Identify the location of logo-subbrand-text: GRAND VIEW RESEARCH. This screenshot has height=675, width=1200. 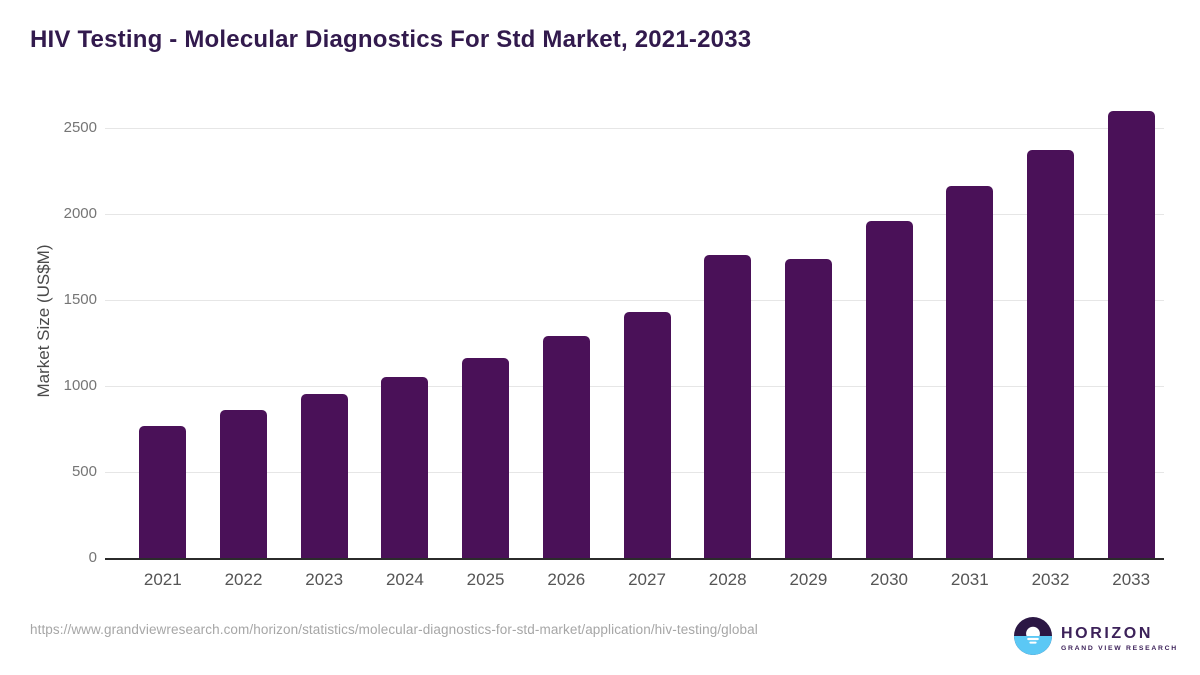
(1119, 648).